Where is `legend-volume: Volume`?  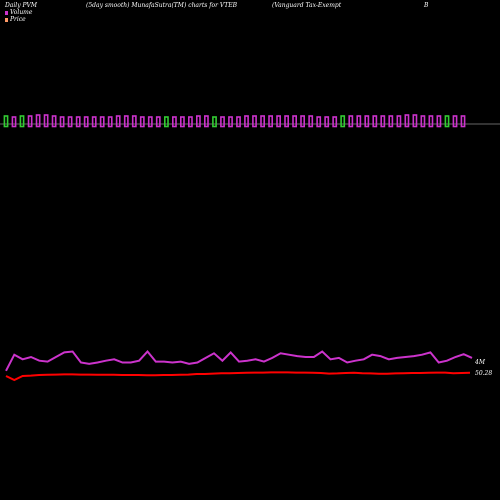
legend-volume: Volume is located at coordinates (18, 12).